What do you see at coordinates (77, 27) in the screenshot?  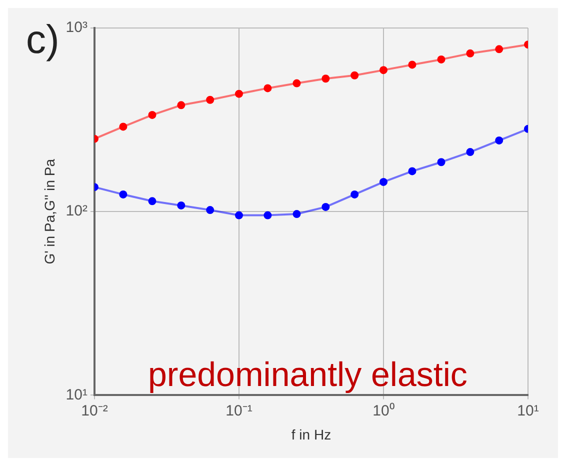 I see `y-tick-label: 10³` at bounding box center [77, 27].